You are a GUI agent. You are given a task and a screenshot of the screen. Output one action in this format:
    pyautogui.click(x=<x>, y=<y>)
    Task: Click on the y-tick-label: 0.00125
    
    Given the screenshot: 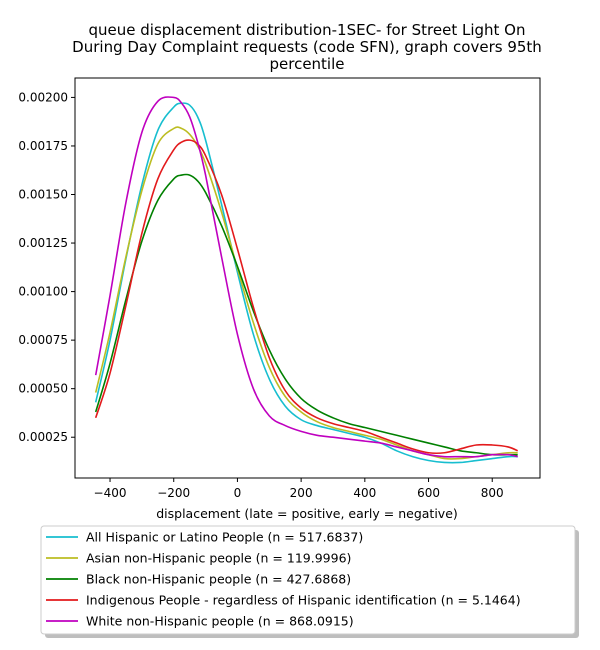 What is the action you would take?
    pyautogui.click(x=43, y=243)
    